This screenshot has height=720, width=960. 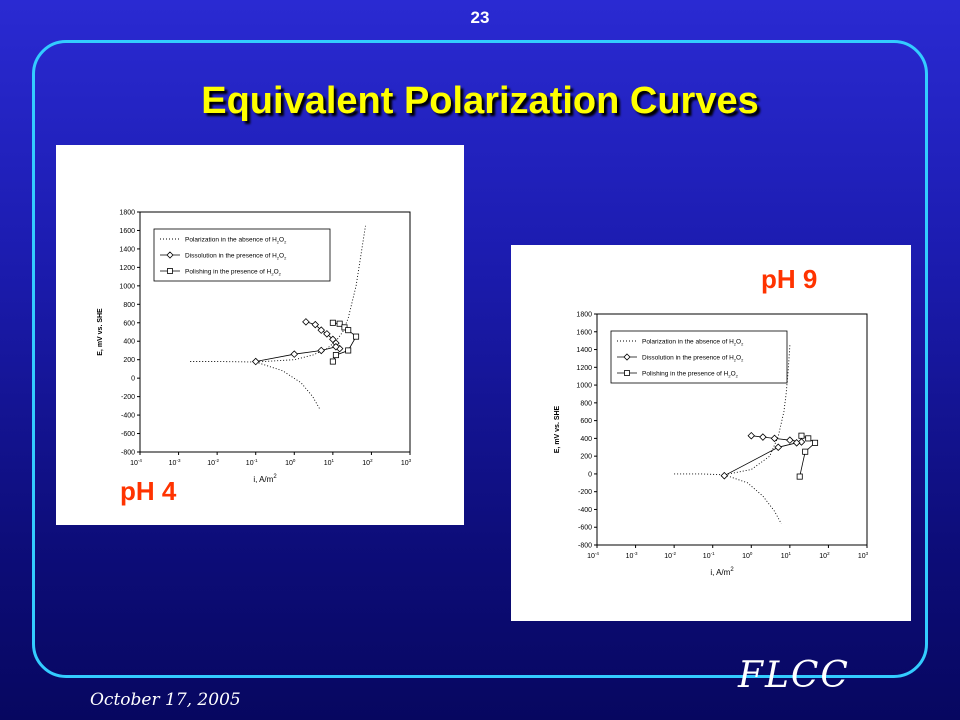 What do you see at coordinates (298, 341) in the screenshot?
I see `dissolution-curve` at bounding box center [298, 341].